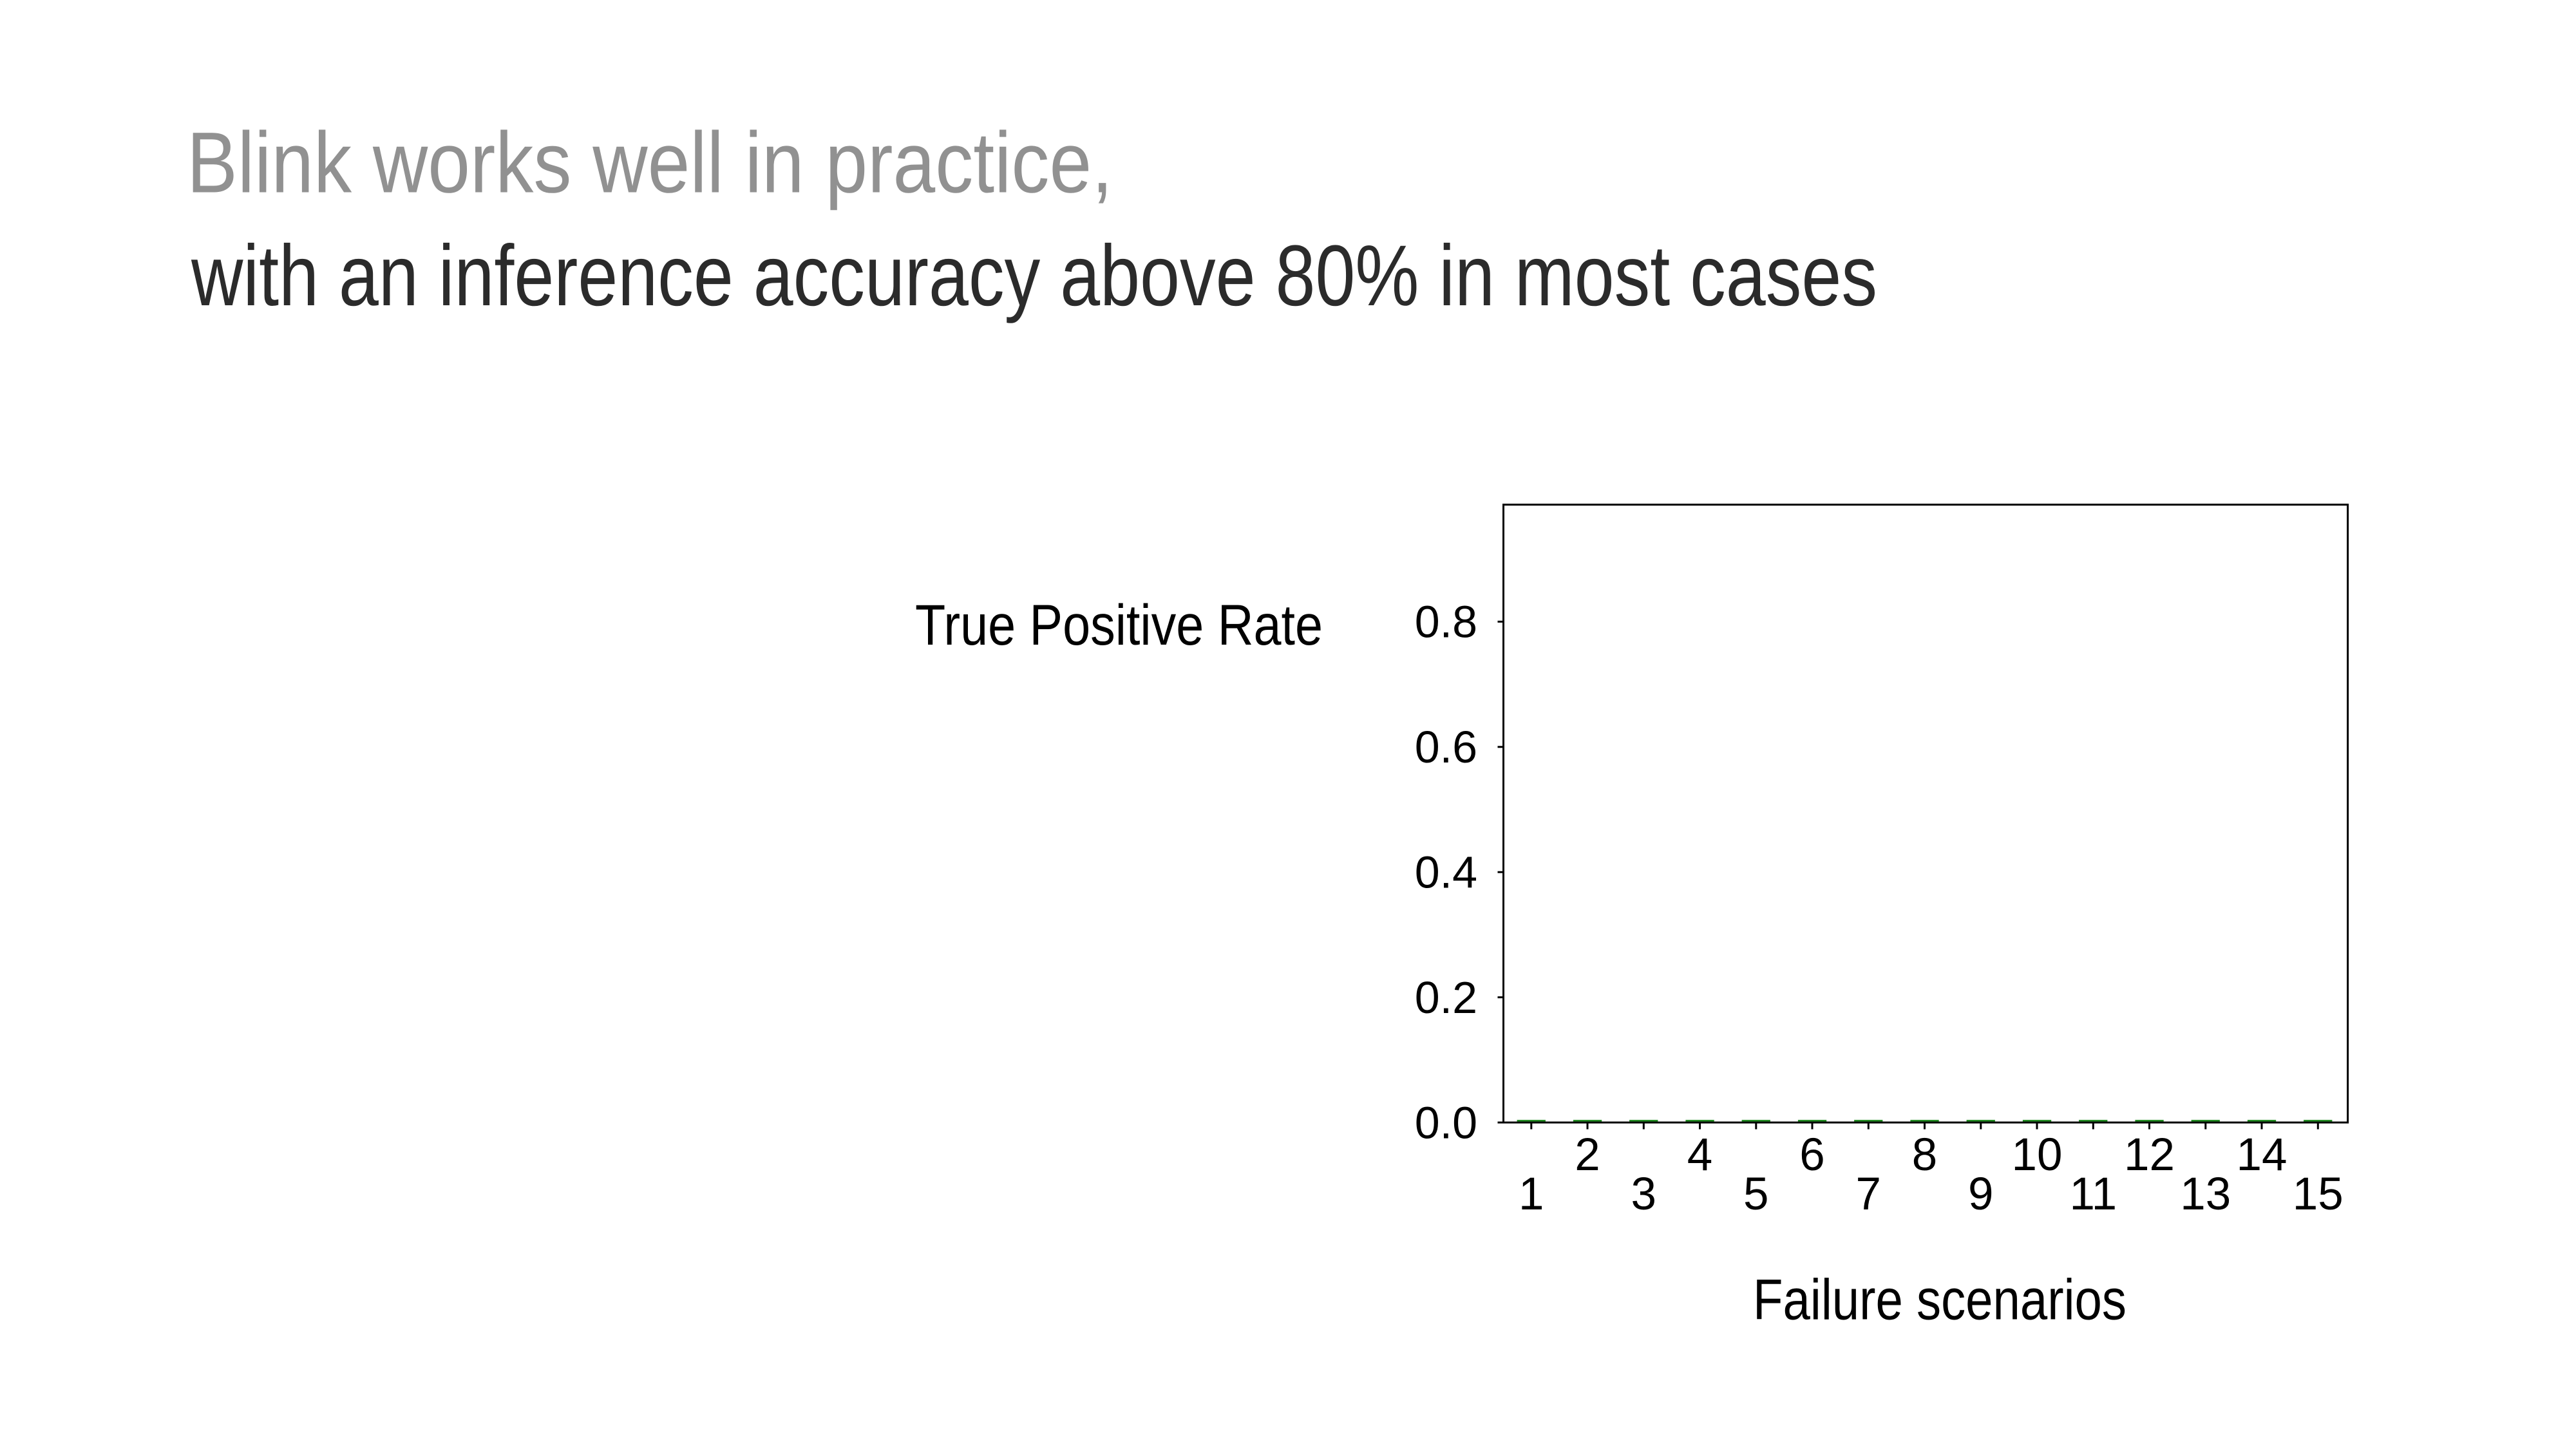 The width and height of the screenshot is (2576, 1449). What do you see at coordinates (1756, 1194) in the screenshot?
I see `svg-text: 5` at bounding box center [1756, 1194].